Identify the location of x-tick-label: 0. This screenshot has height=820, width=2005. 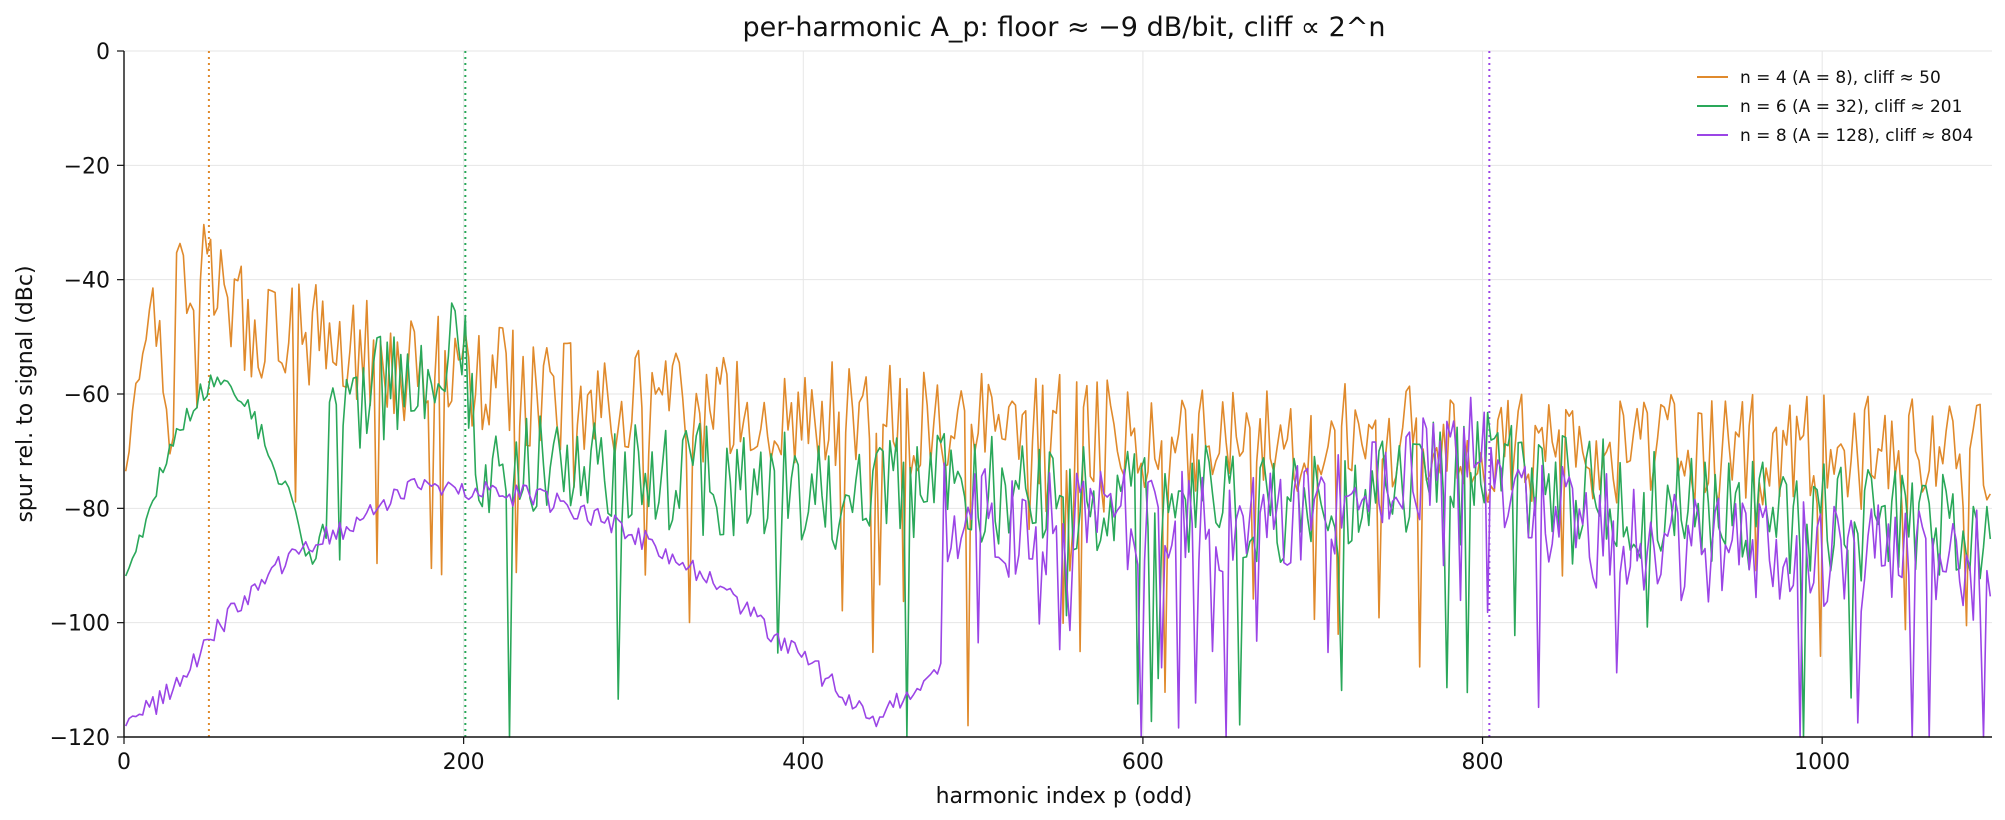
(124, 762).